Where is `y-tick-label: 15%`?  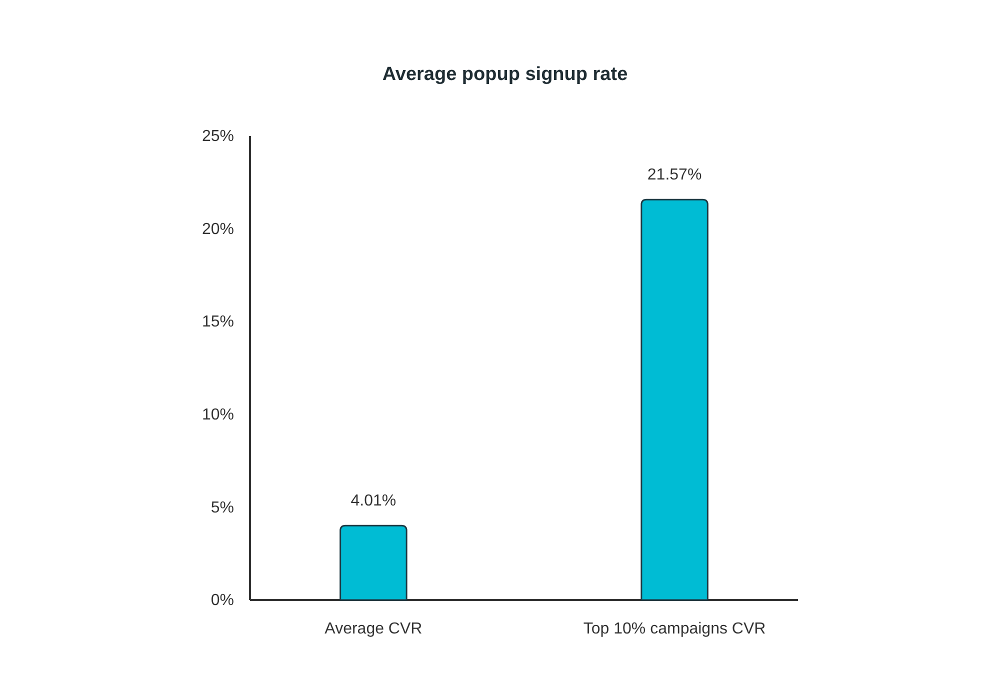 y-tick-label: 15% is located at coordinates (218, 322).